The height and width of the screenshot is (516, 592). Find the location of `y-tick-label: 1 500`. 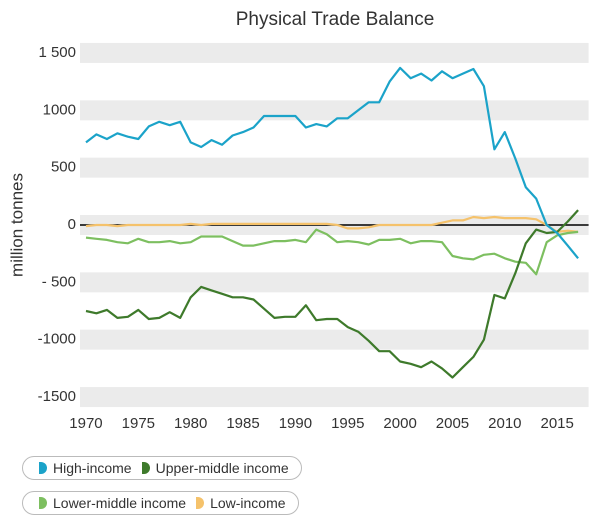

y-tick-label: 1 500 is located at coordinates (57, 52).